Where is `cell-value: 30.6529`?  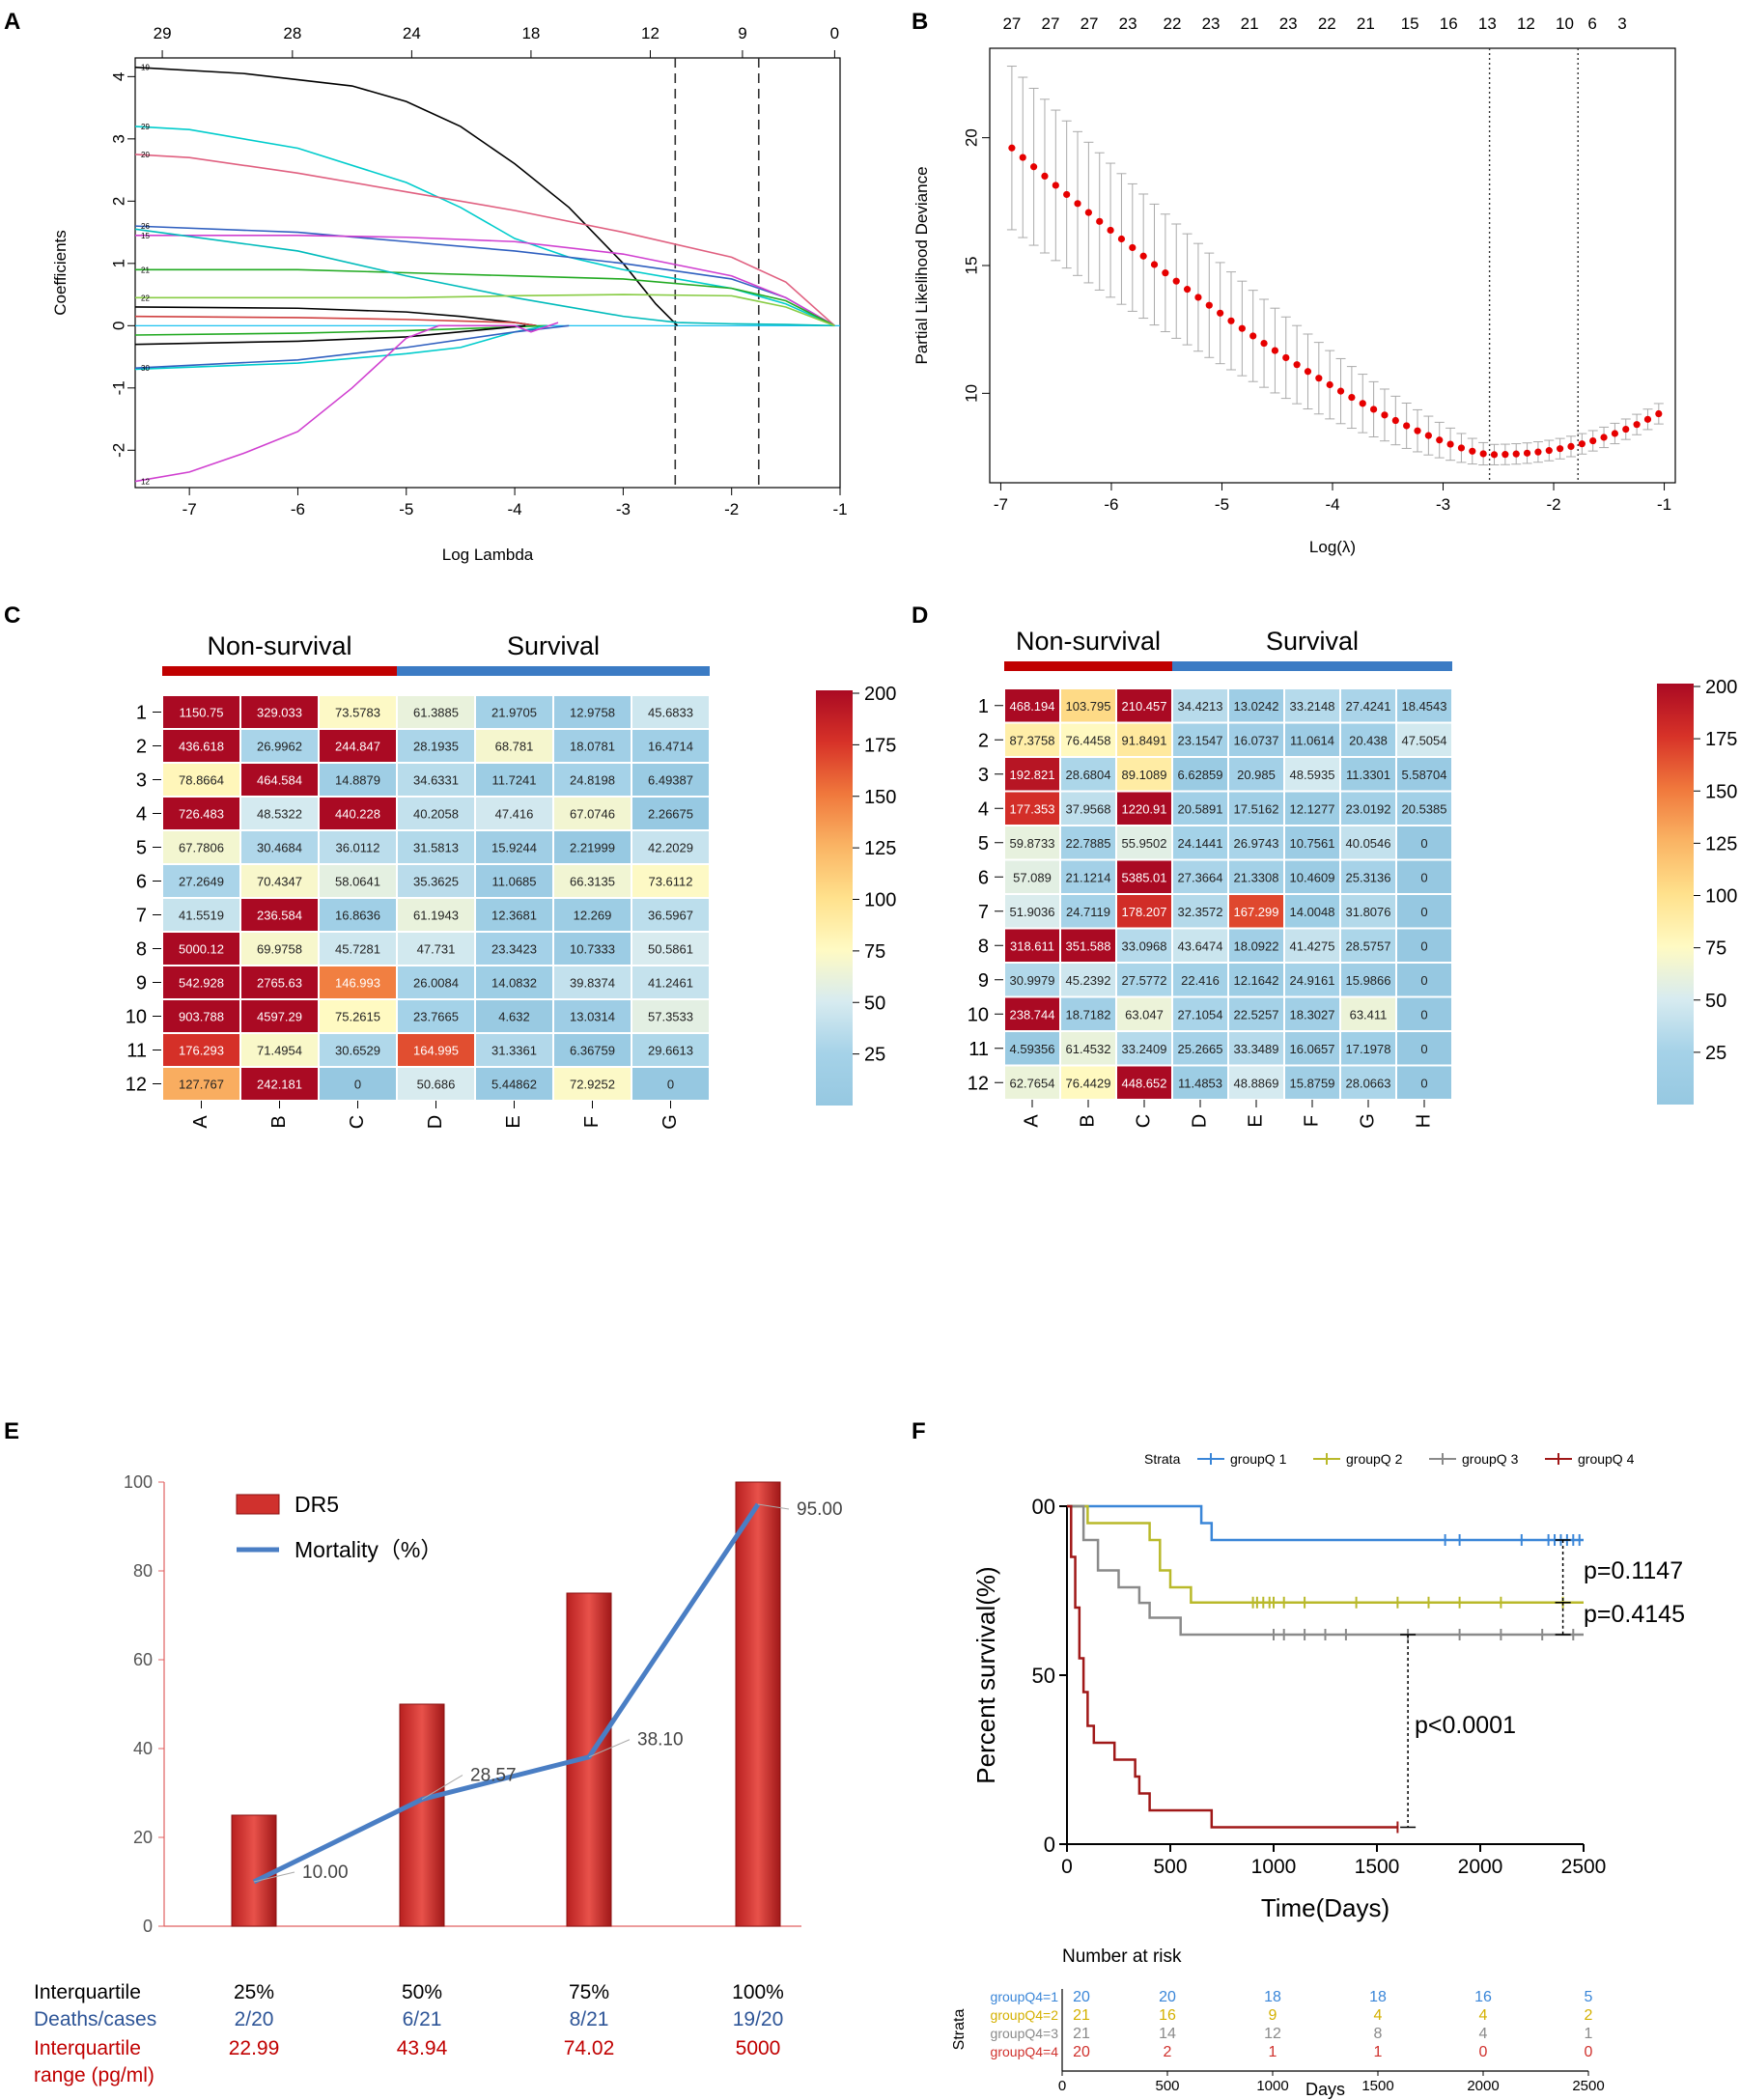 cell-value: 30.6529 is located at coordinates (358, 1051).